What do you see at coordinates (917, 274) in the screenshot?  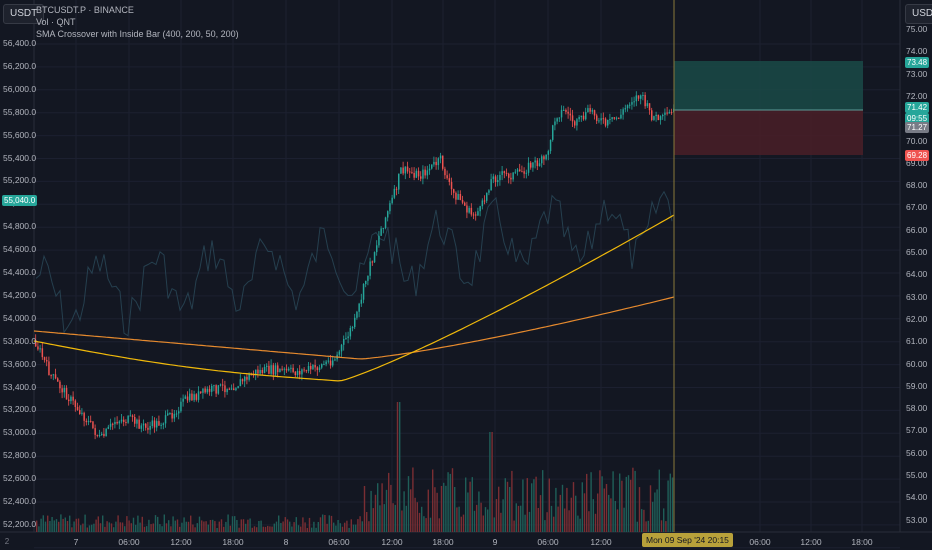 I see `right-axis-tick: 64.00` at bounding box center [917, 274].